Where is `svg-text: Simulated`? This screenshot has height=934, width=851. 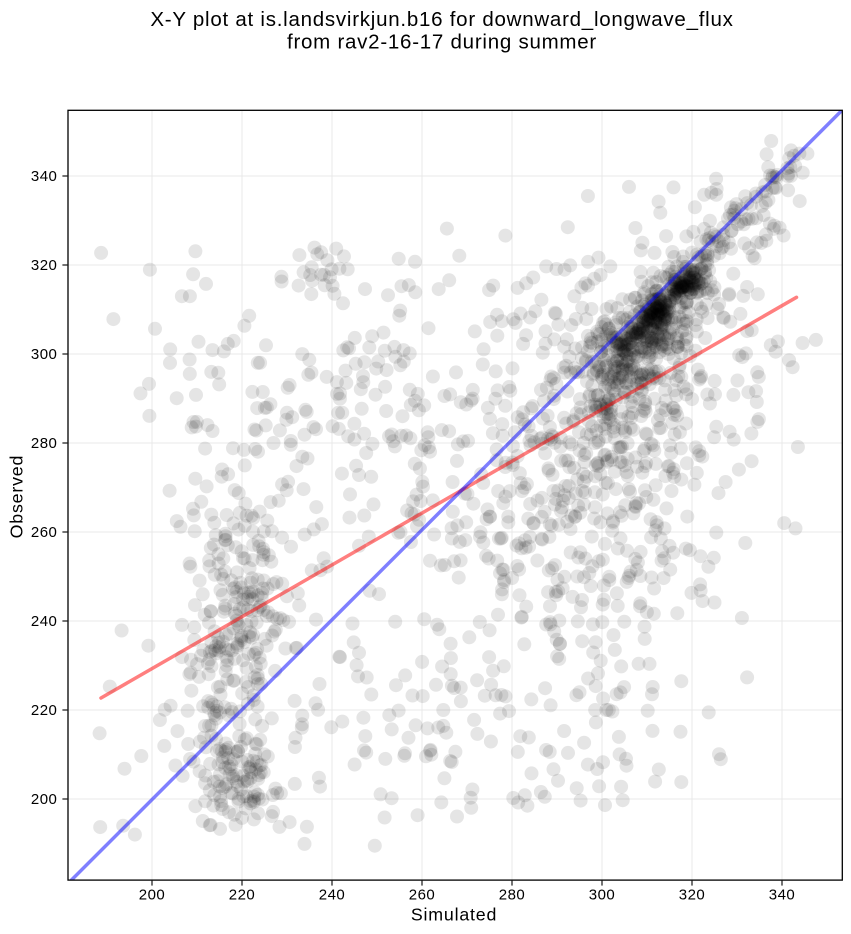
svg-text: Simulated is located at coordinates (454, 914).